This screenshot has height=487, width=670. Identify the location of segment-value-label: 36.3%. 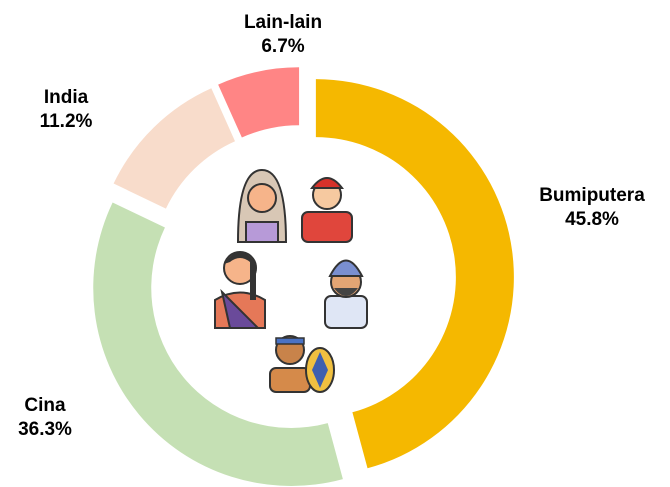
(45, 429).